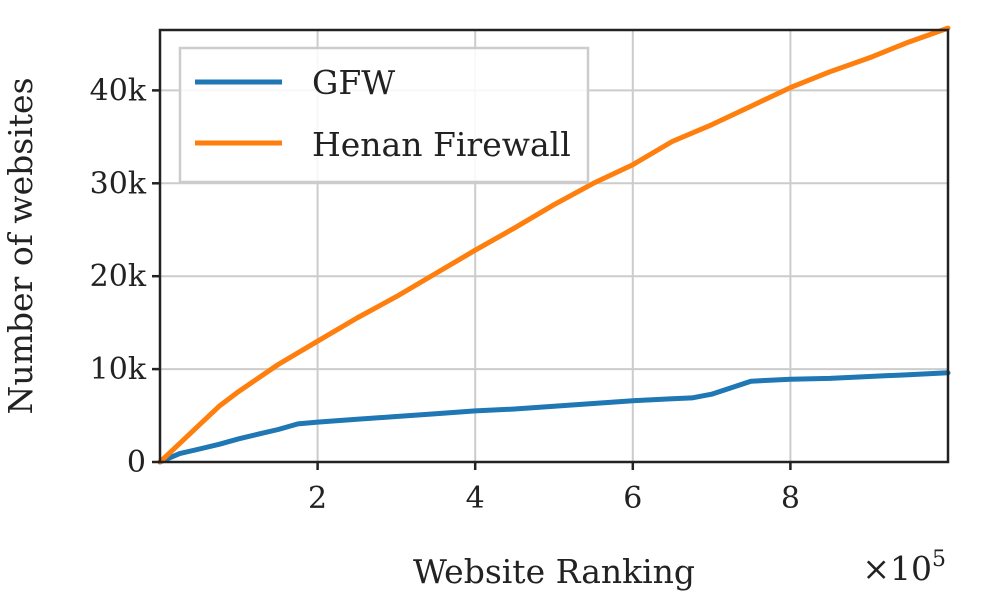 This screenshot has width=999, height=600. Describe the element at coordinates (118, 90) in the screenshot. I see `y-tick-label: 40k` at that location.